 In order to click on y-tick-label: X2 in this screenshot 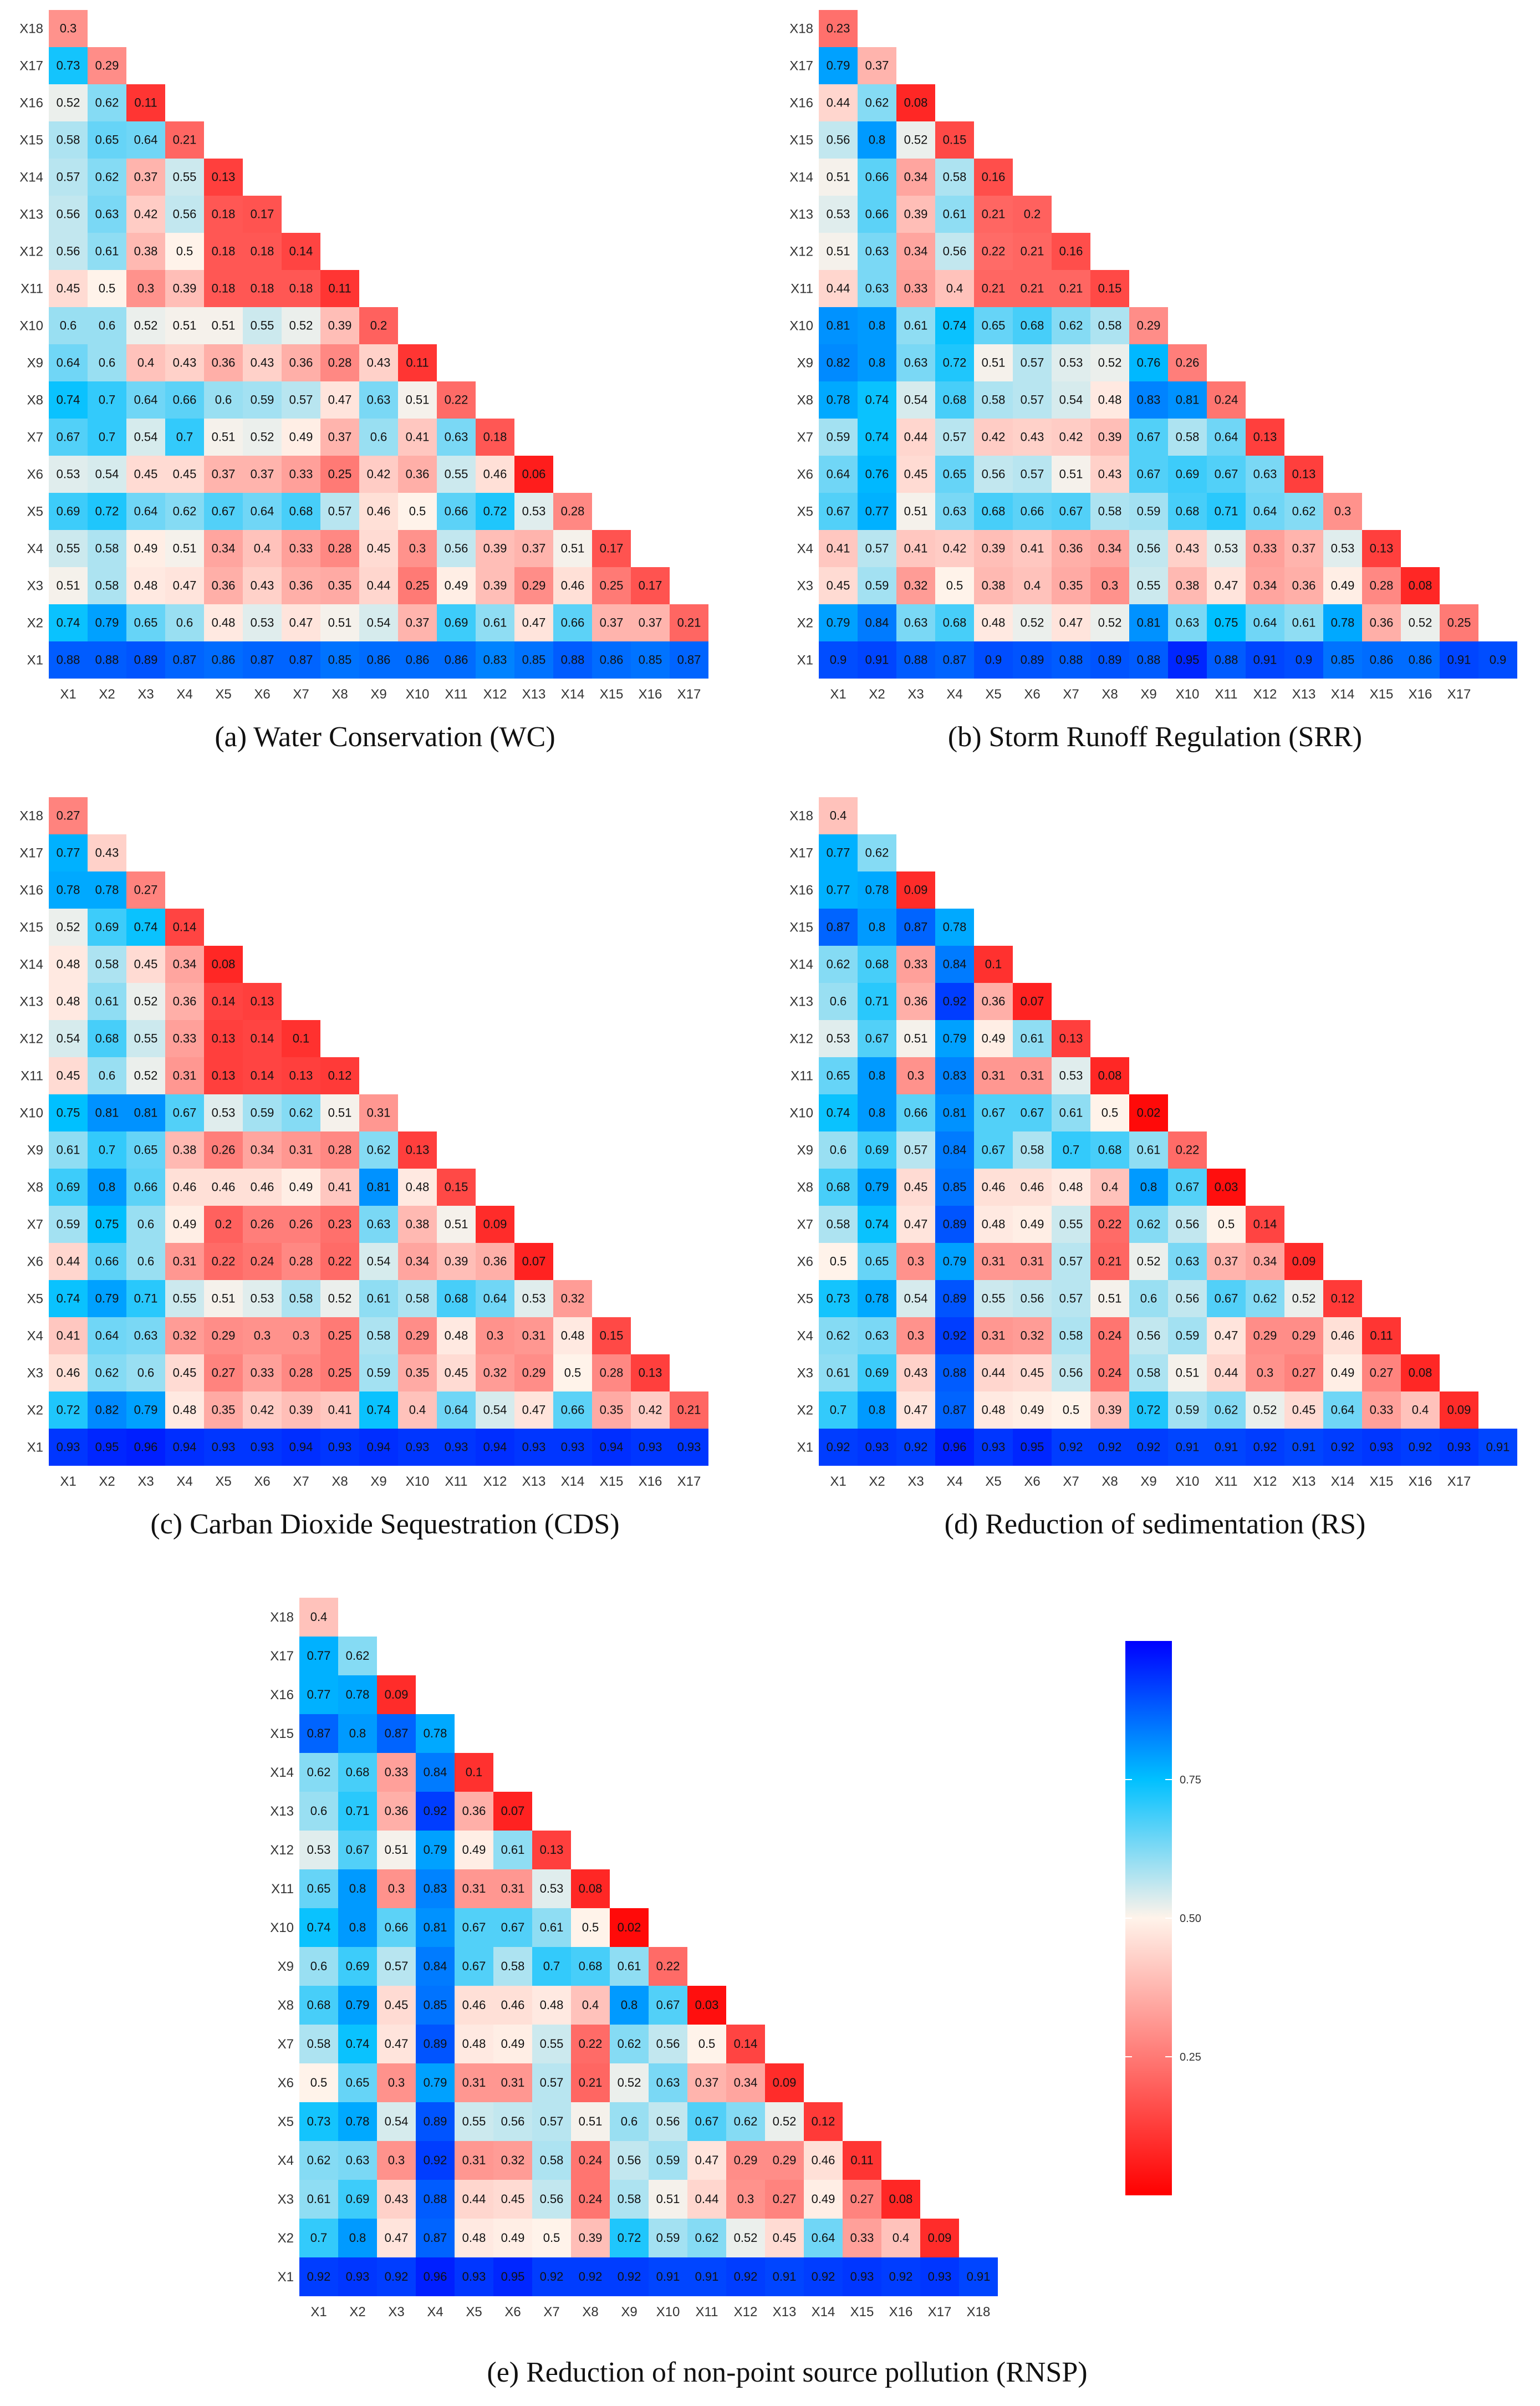, I will do `click(286, 2238)`.